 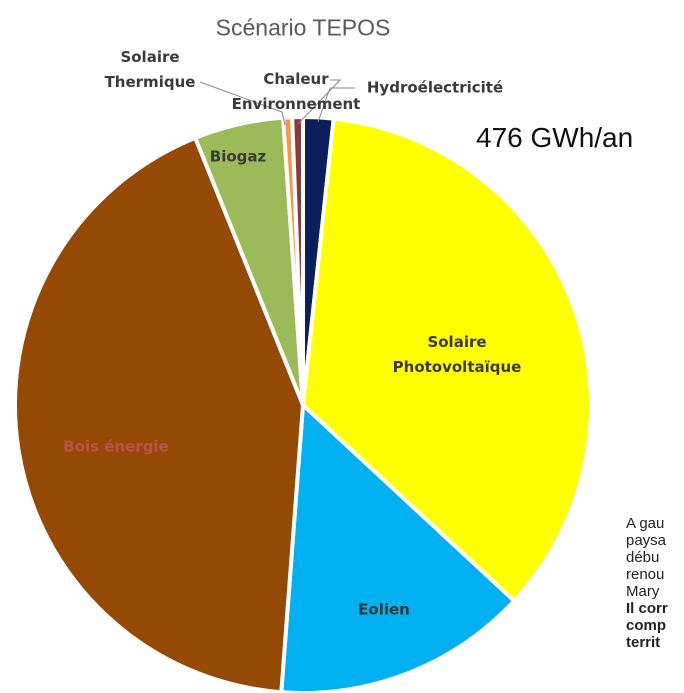 I want to click on data-label: Hydroélectricité, so click(x=435, y=87).